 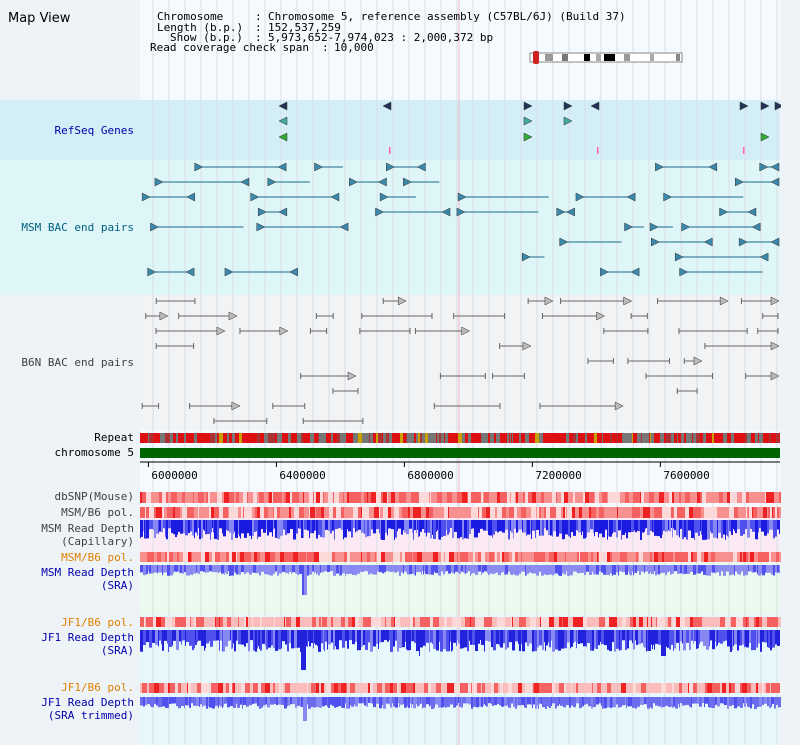 What do you see at coordinates (344, 227) in the screenshot?
I see `msm-bac-end` at bounding box center [344, 227].